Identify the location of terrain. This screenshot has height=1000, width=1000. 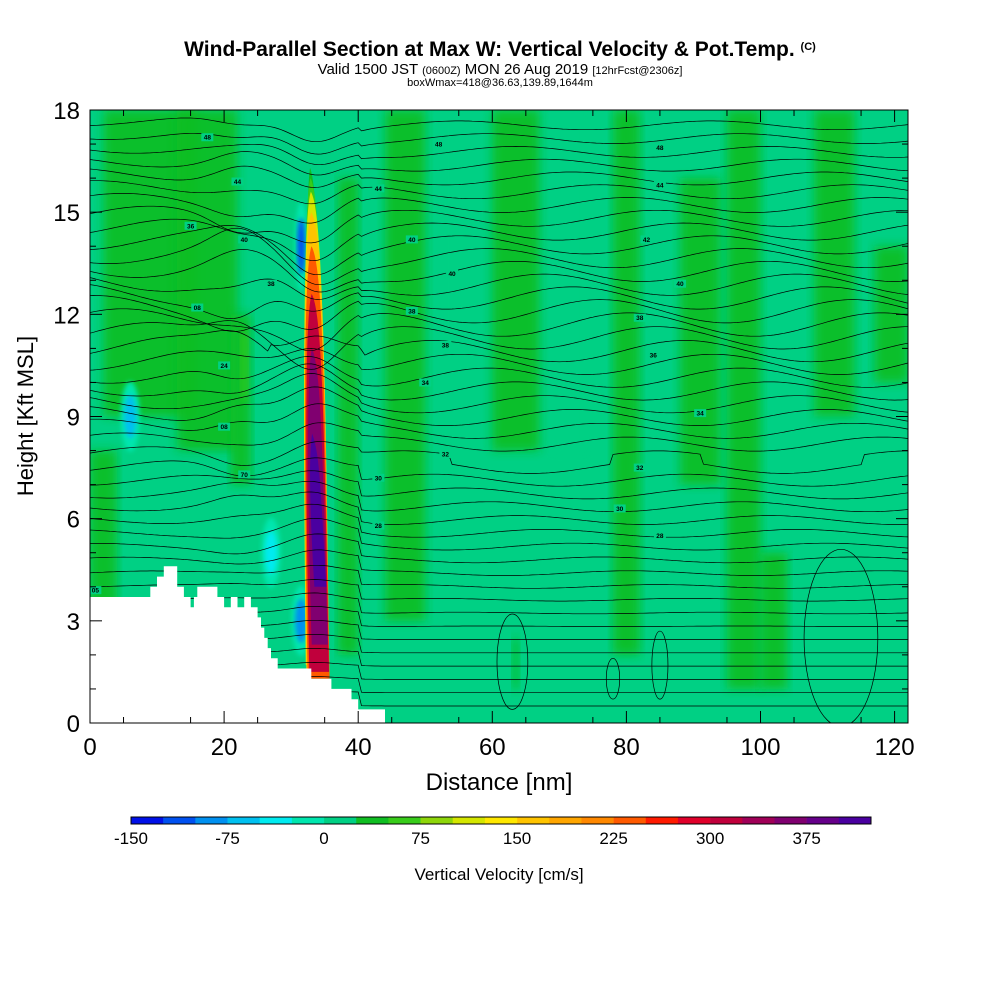
(237, 644).